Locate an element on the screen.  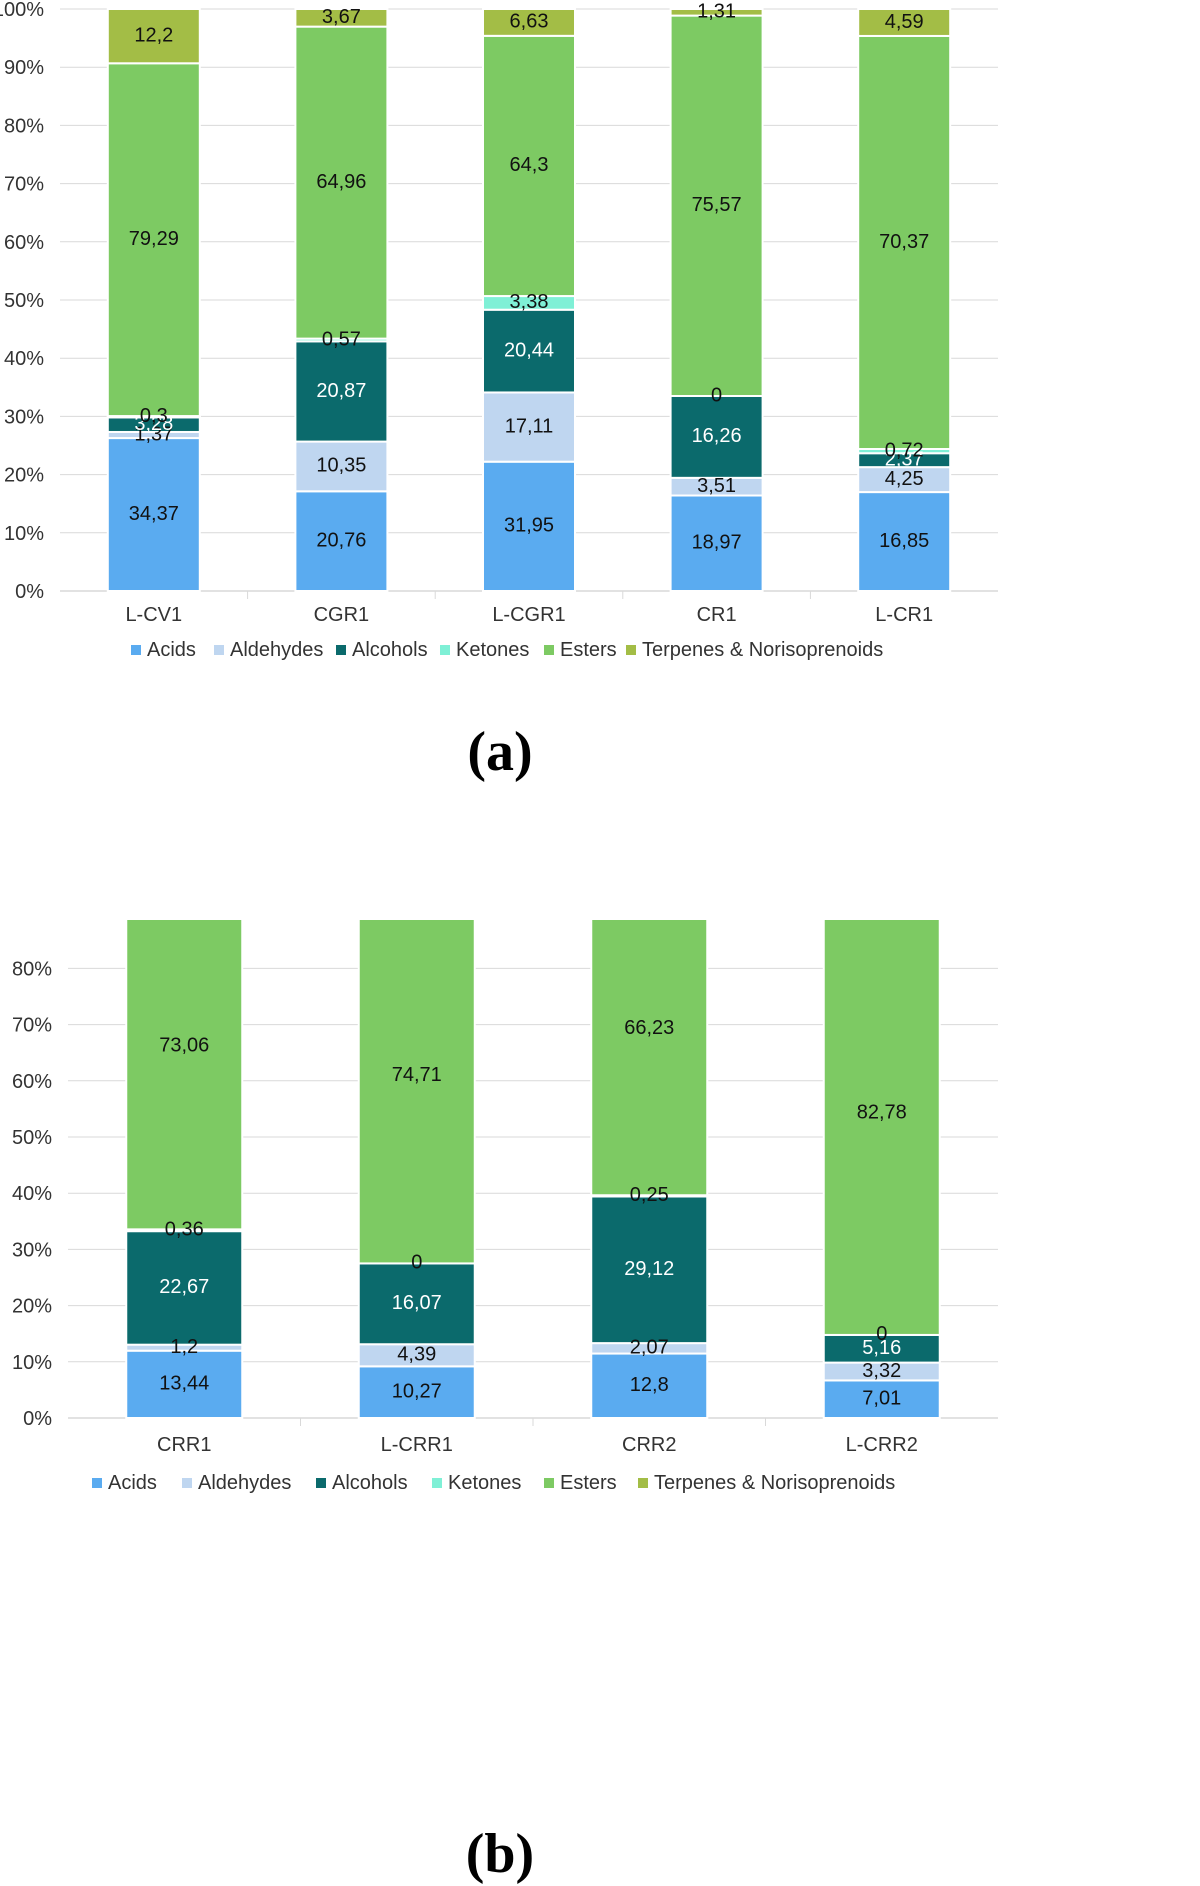
data-label-esters-l-cr1: 70,37 is located at coordinates (904, 242).